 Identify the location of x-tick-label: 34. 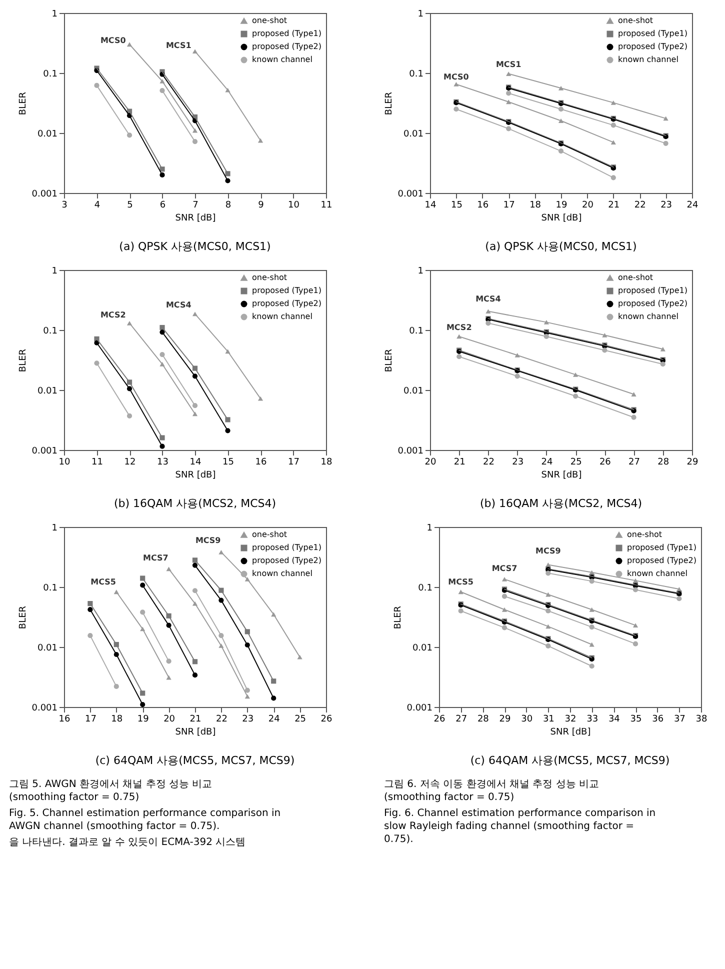
(614, 719).